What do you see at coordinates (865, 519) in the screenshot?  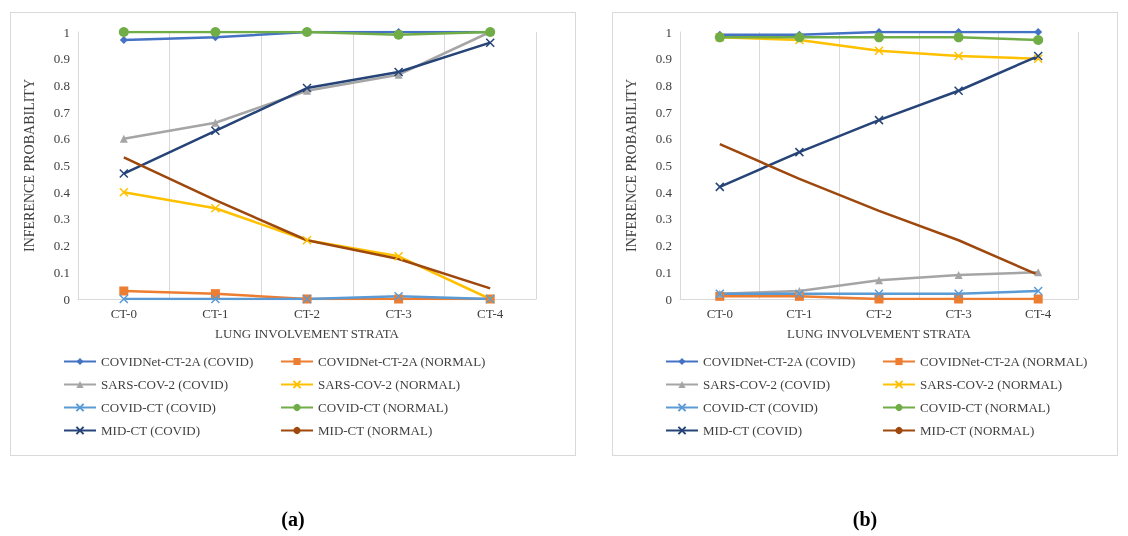 I see `text: (b)` at bounding box center [865, 519].